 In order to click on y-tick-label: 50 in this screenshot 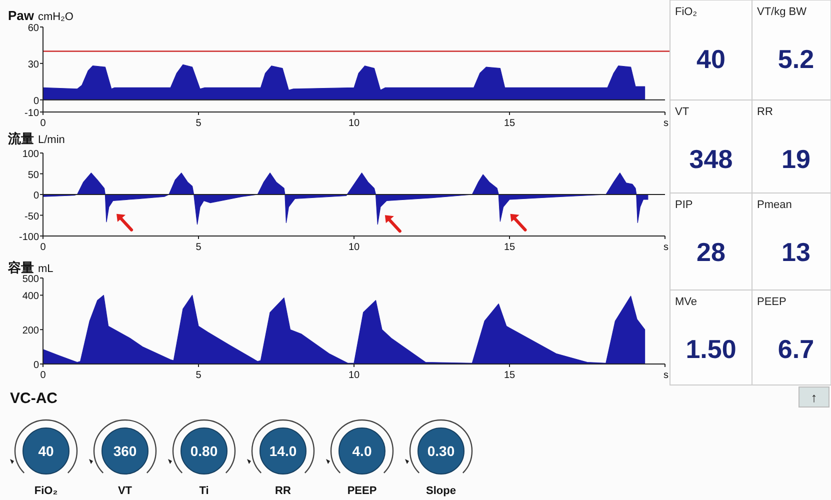, I will do `click(34, 175)`.